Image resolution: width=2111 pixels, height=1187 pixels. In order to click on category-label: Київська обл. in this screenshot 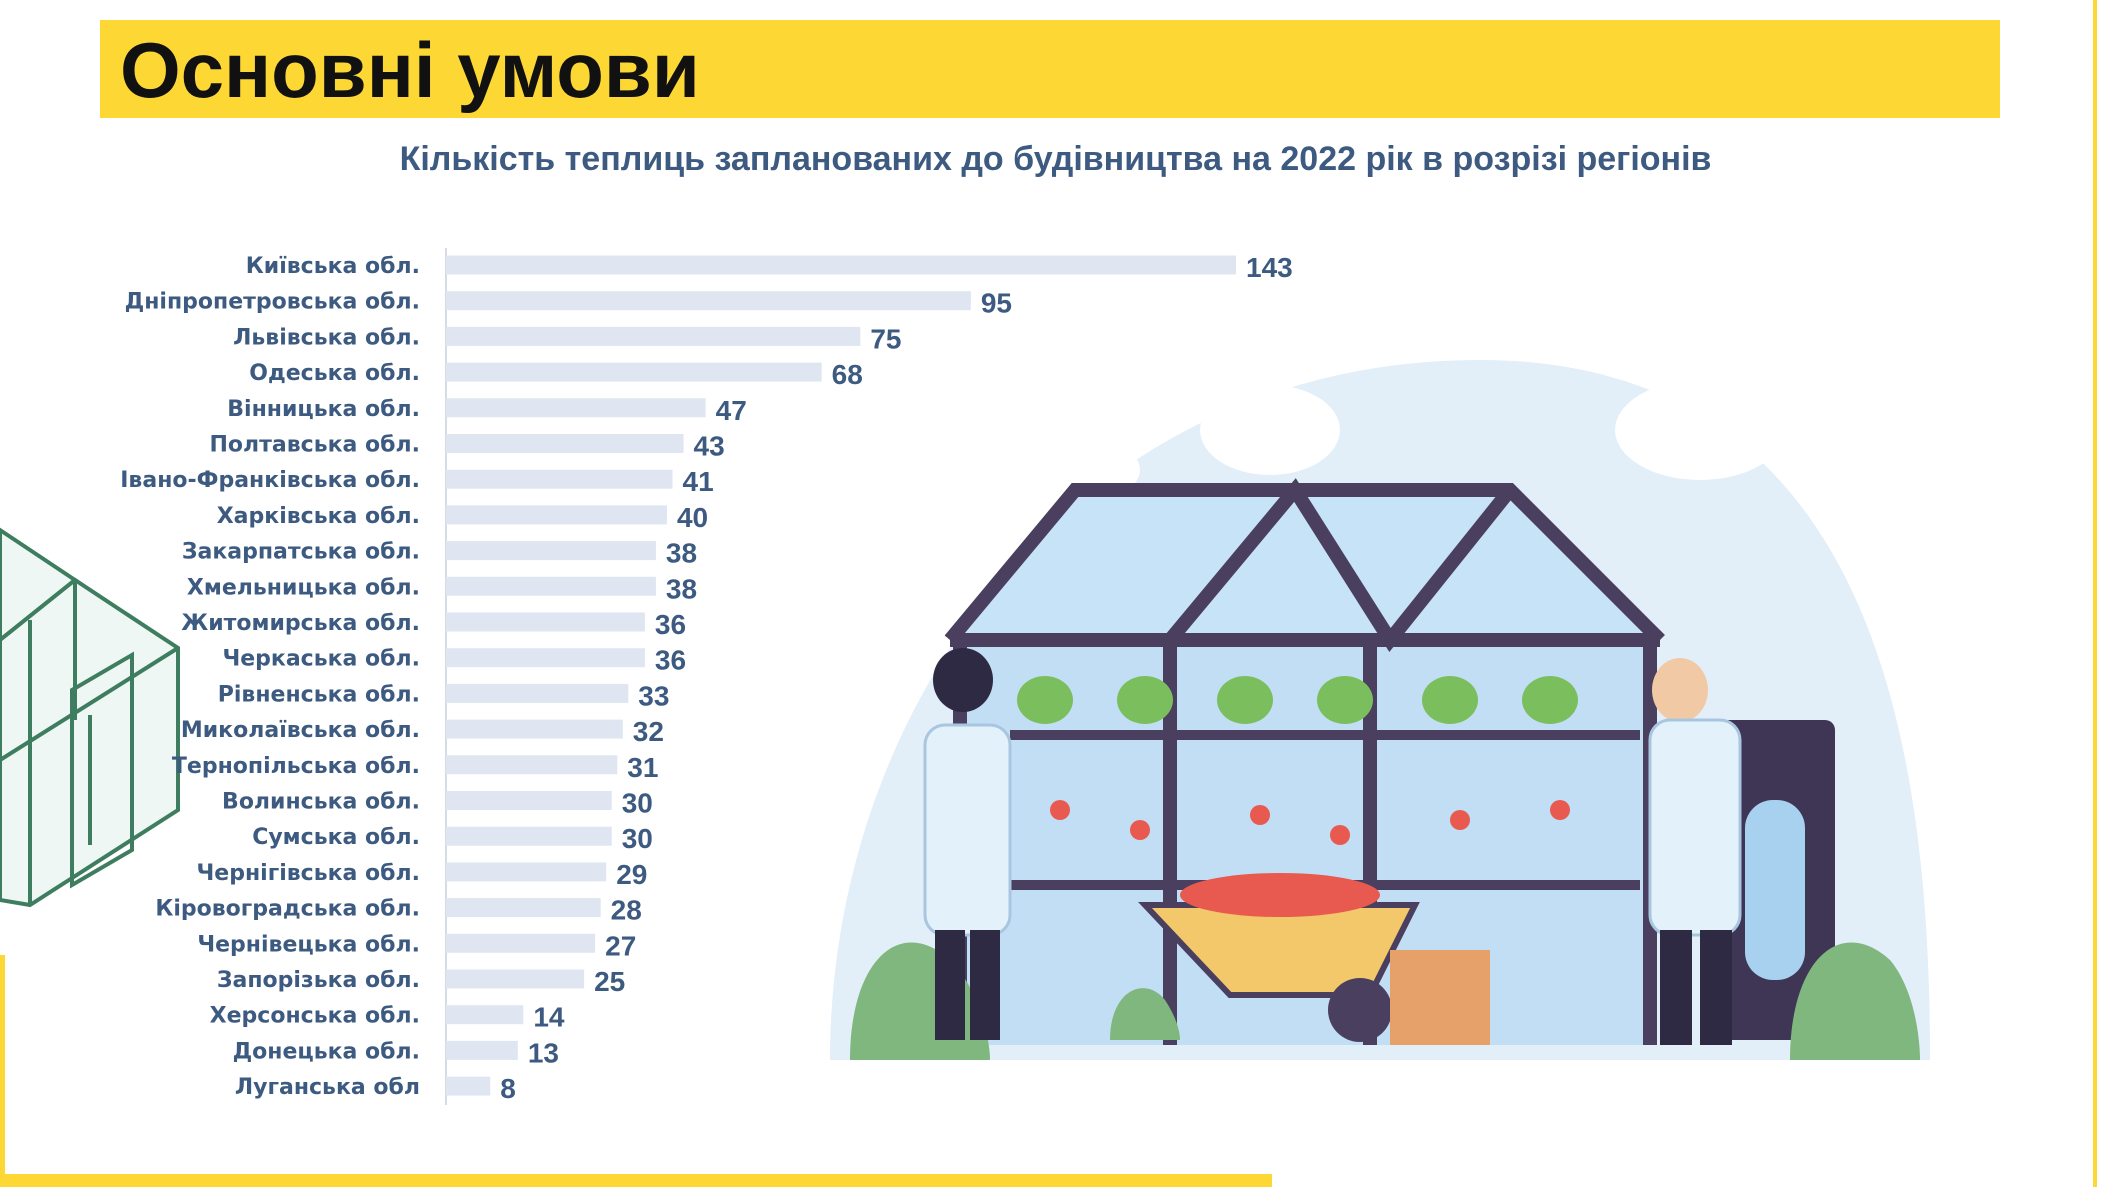, I will do `click(333, 266)`.